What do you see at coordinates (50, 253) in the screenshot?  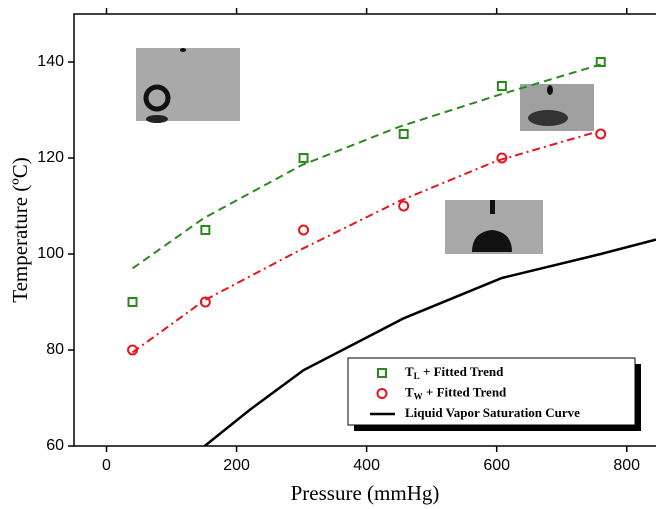 I see `y-tick-label: 100` at bounding box center [50, 253].